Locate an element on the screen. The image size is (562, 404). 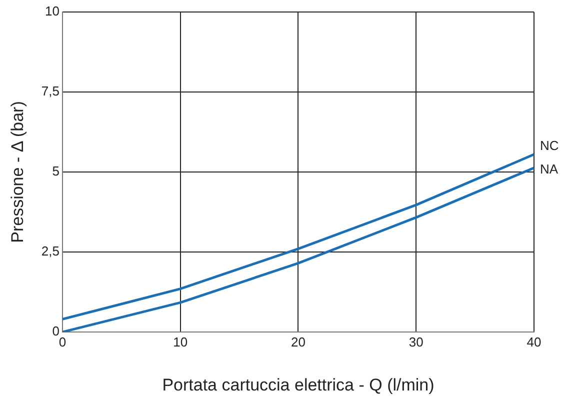
x-tick-label: 40 is located at coordinates (534, 342).